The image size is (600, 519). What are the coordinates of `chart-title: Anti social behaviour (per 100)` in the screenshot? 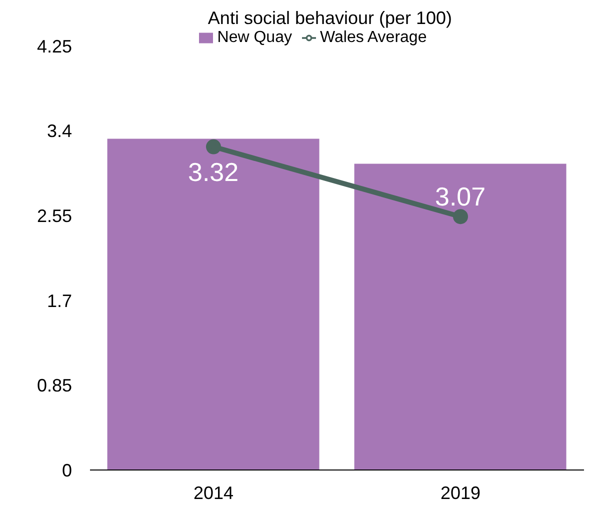 It's located at (330, 19).